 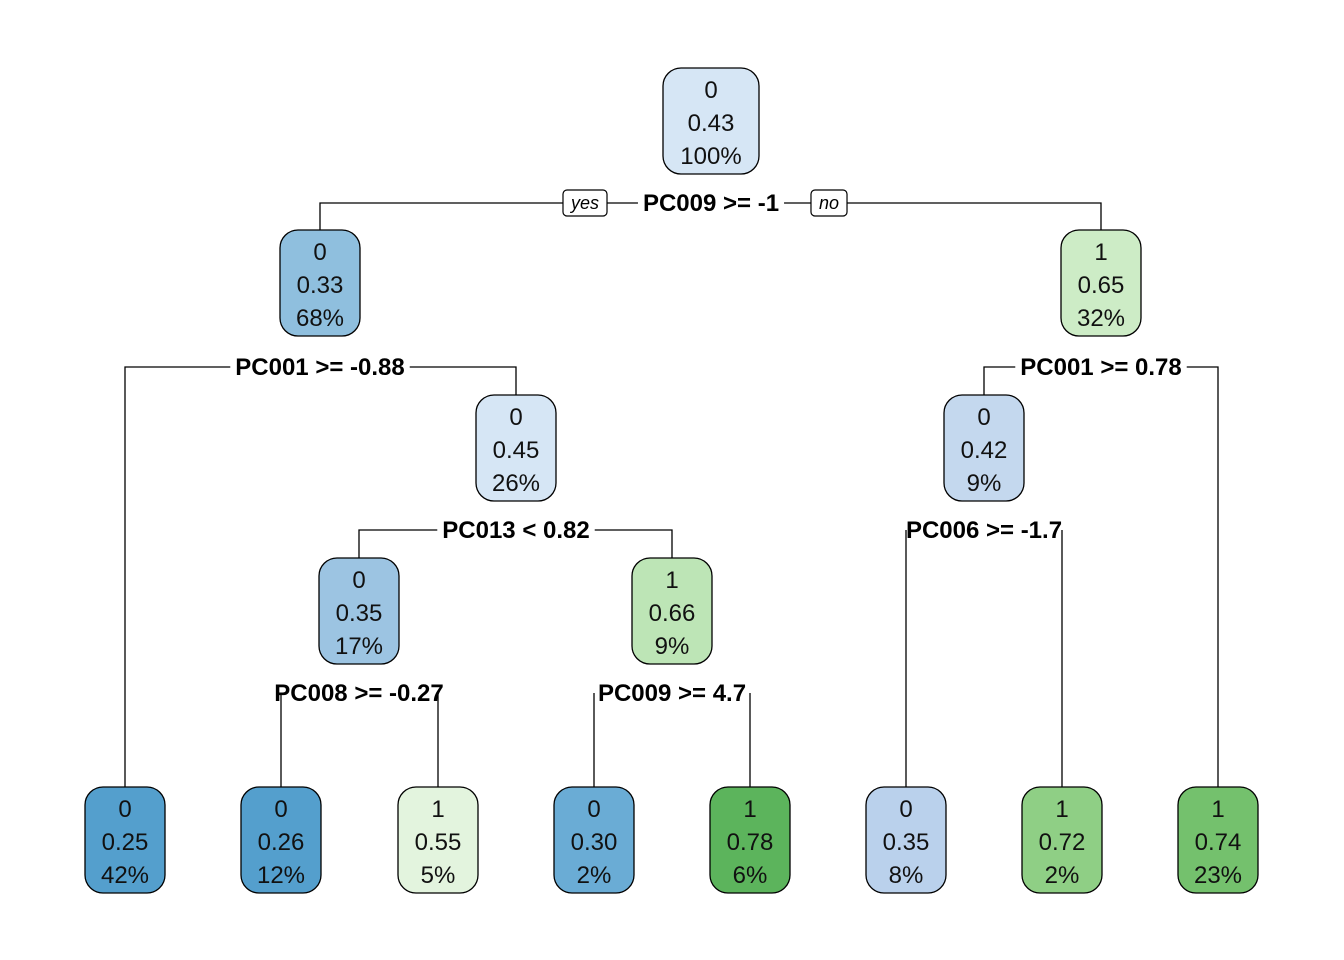 What do you see at coordinates (711, 203) in the screenshot?
I see `split-label-s1: PC009 >= -1` at bounding box center [711, 203].